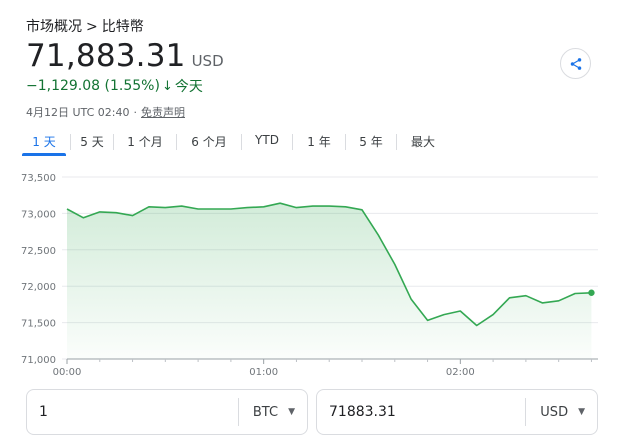 The width and height of the screenshot is (640, 444). I want to click on change-period: 今天, so click(188, 87).